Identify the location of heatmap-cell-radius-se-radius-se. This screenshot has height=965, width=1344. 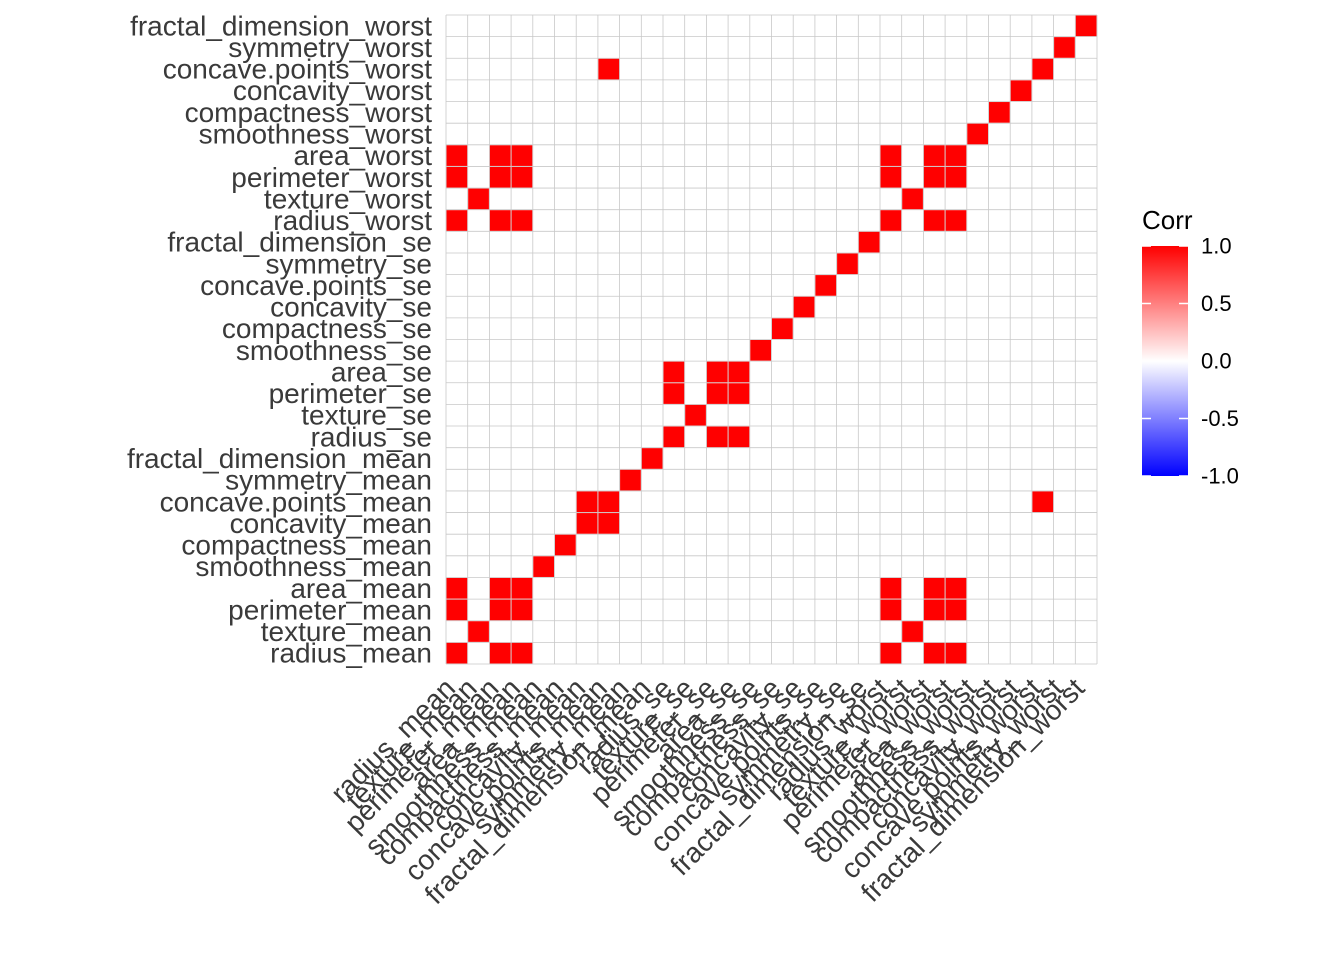
(674, 437).